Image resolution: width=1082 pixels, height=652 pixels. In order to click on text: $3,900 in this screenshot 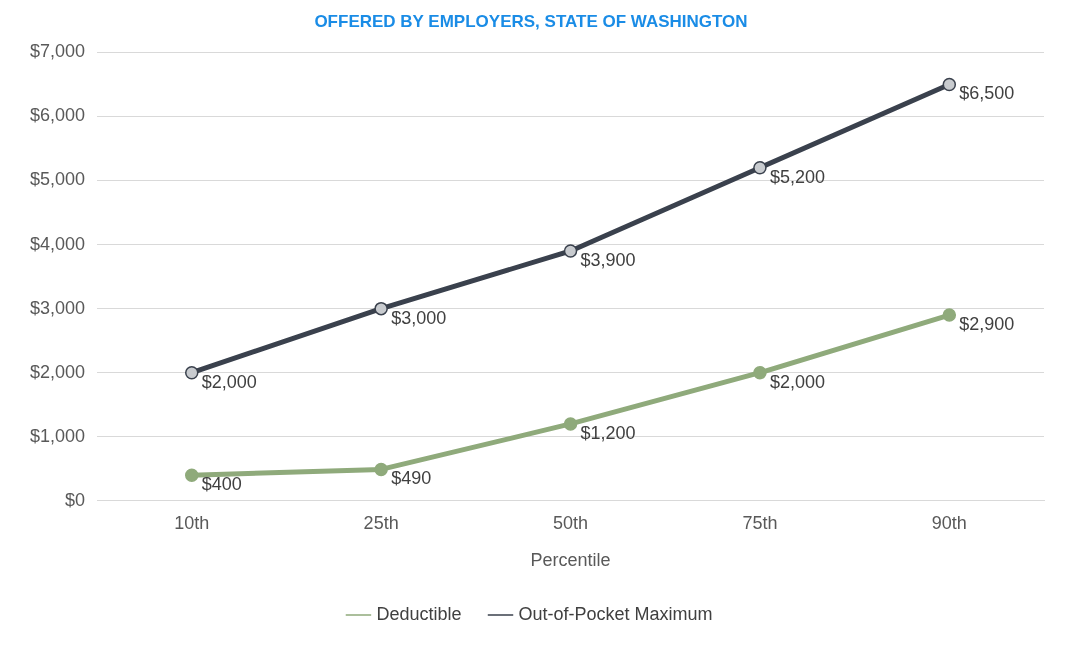, I will do `click(608, 259)`.